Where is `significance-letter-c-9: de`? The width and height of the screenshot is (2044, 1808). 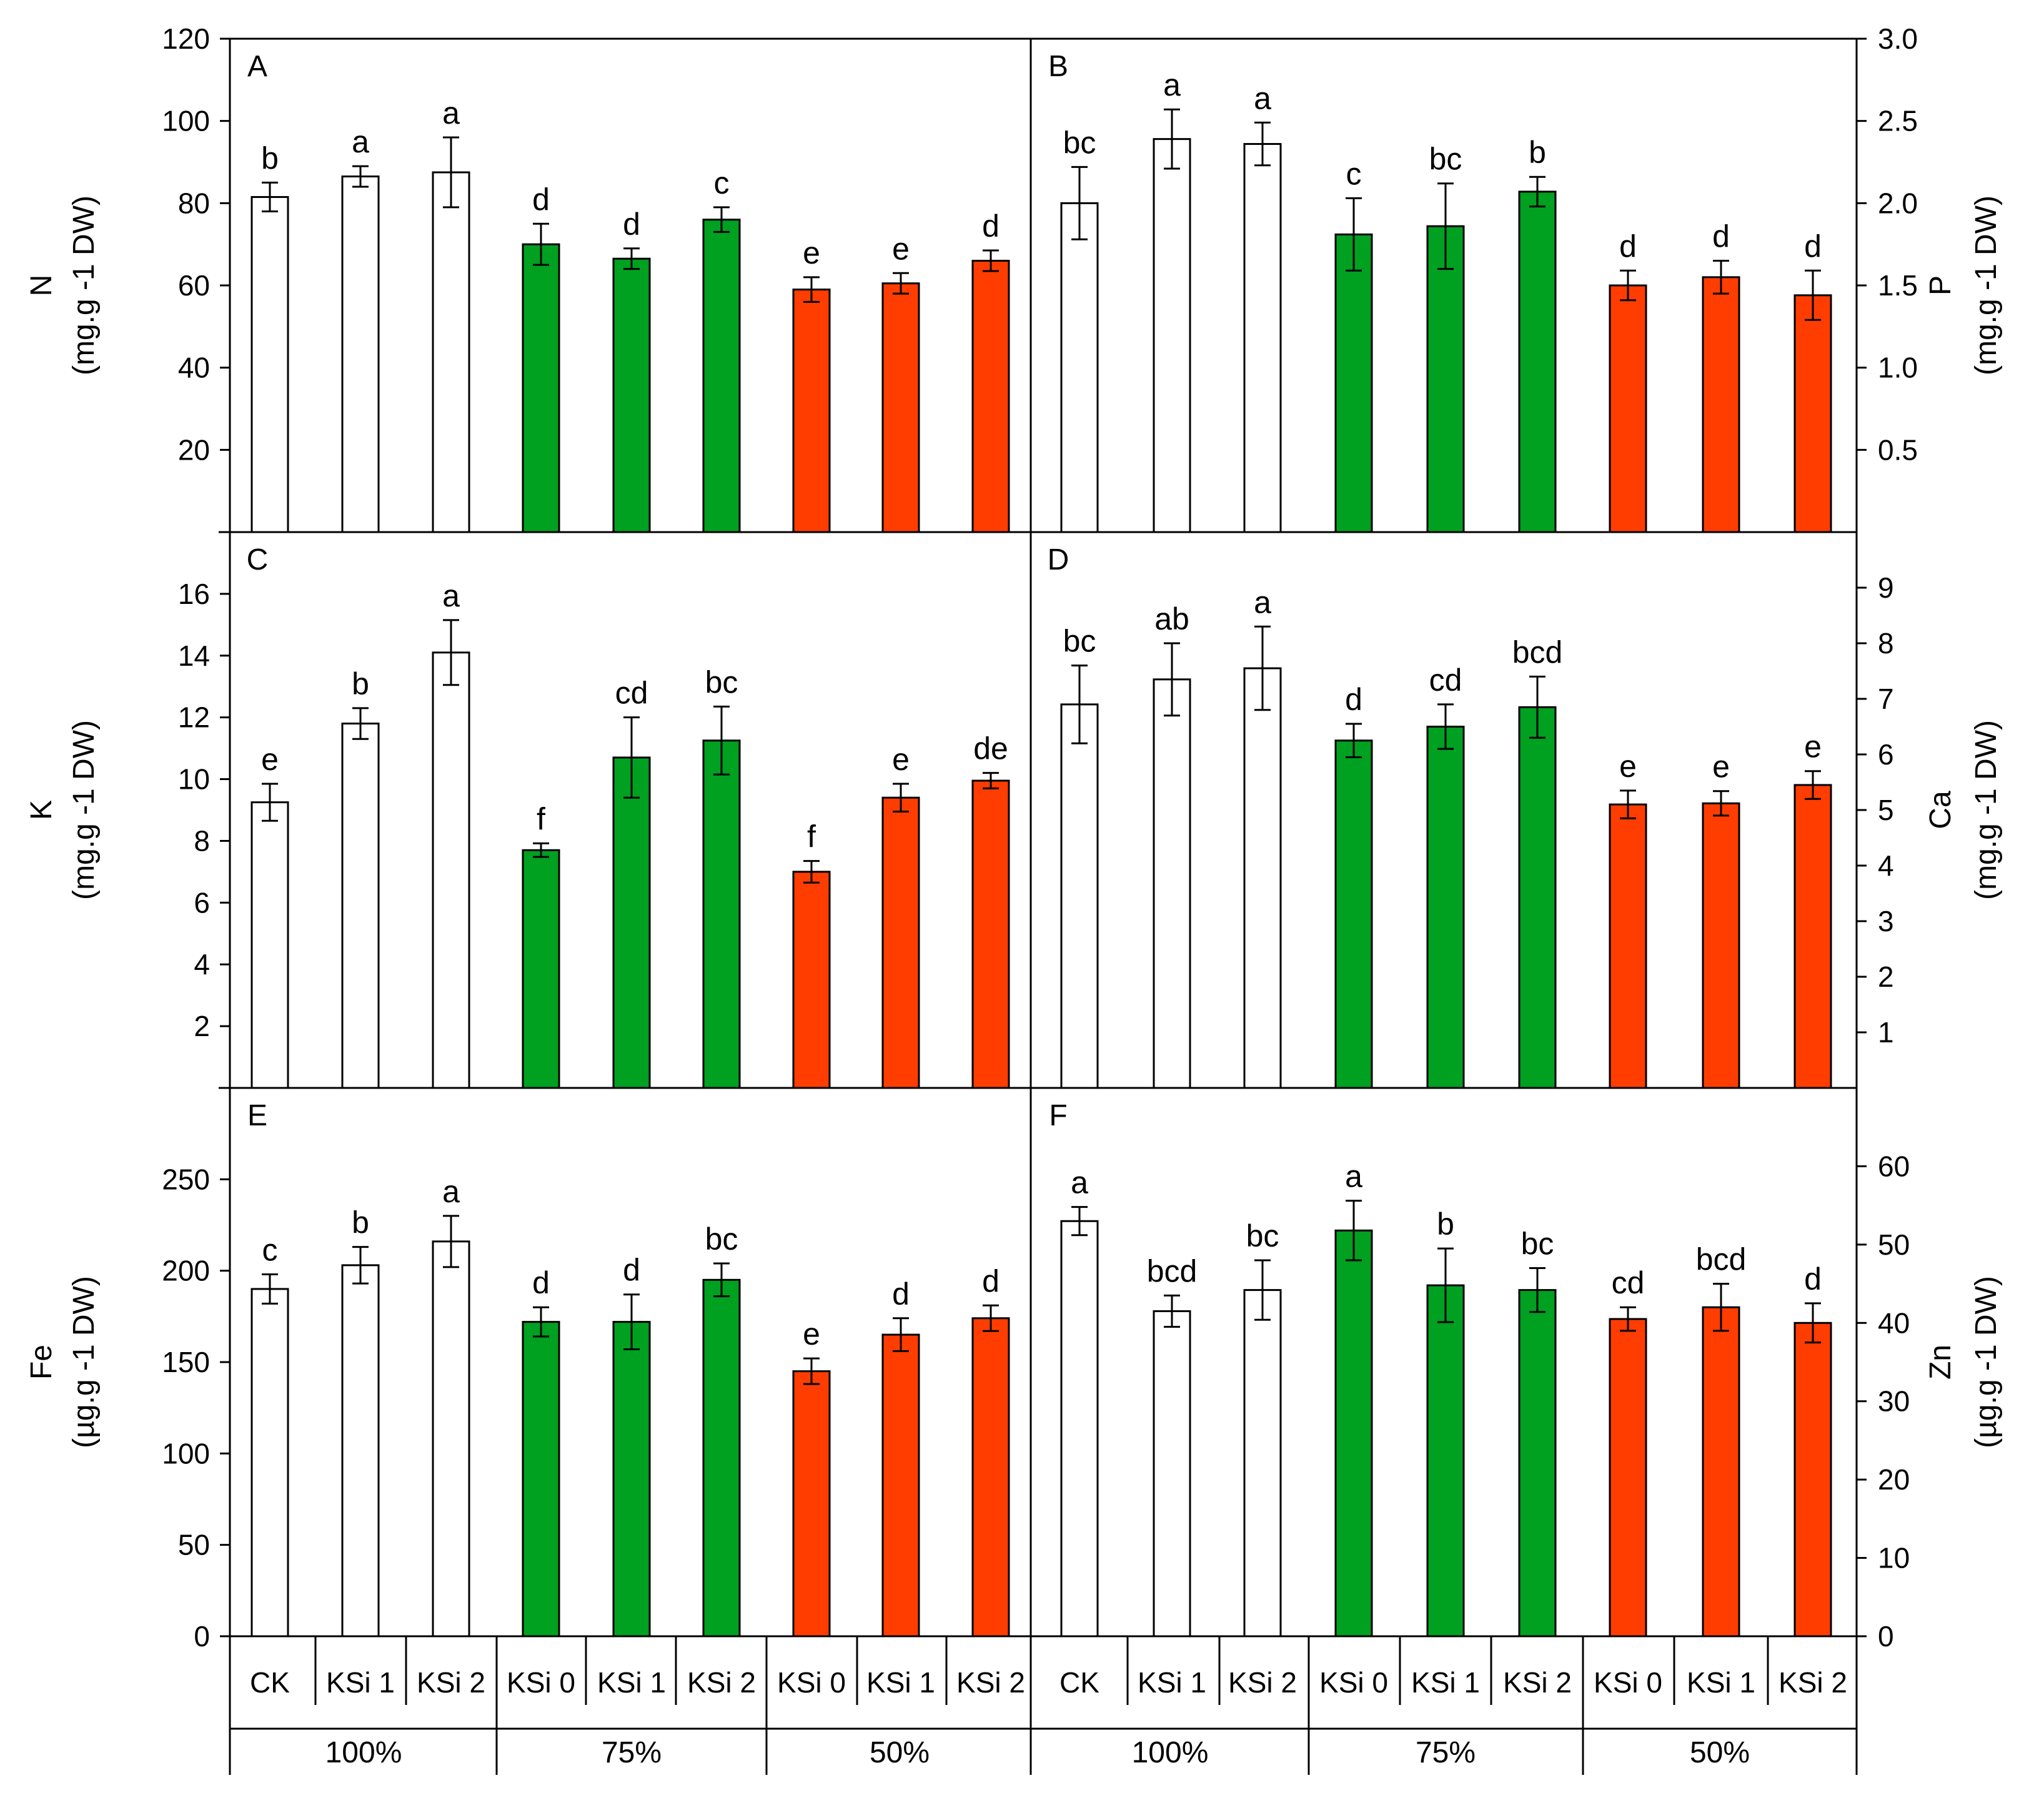 significance-letter-c-9: de is located at coordinates (990, 748).